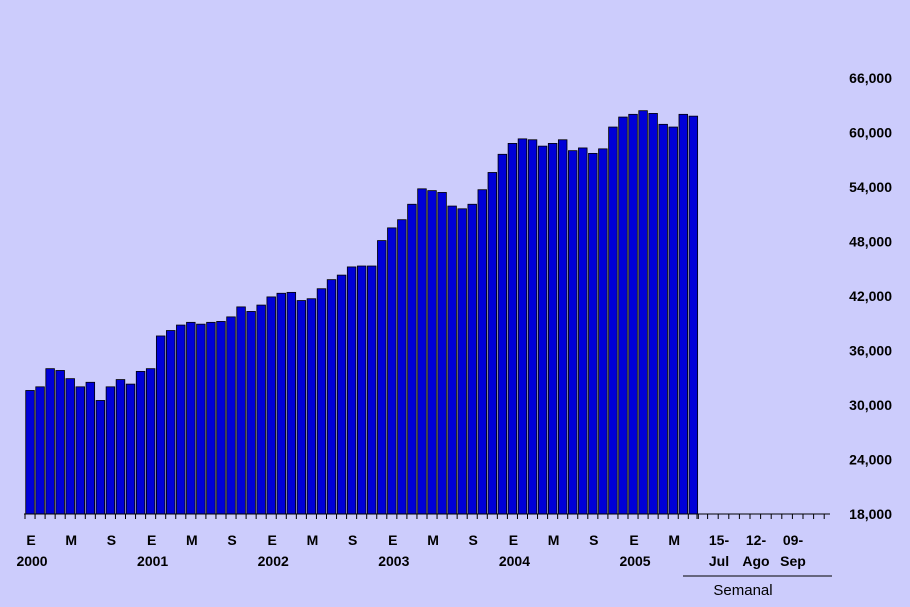 The height and width of the screenshot is (607, 910). I want to click on year-tick-label: 2003, so click(393, 561).